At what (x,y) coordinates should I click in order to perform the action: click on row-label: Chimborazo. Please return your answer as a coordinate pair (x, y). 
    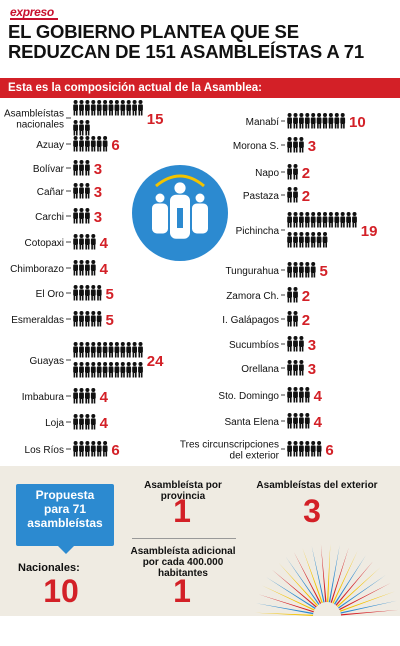
    Looking at the image, I should click on (37, 269).